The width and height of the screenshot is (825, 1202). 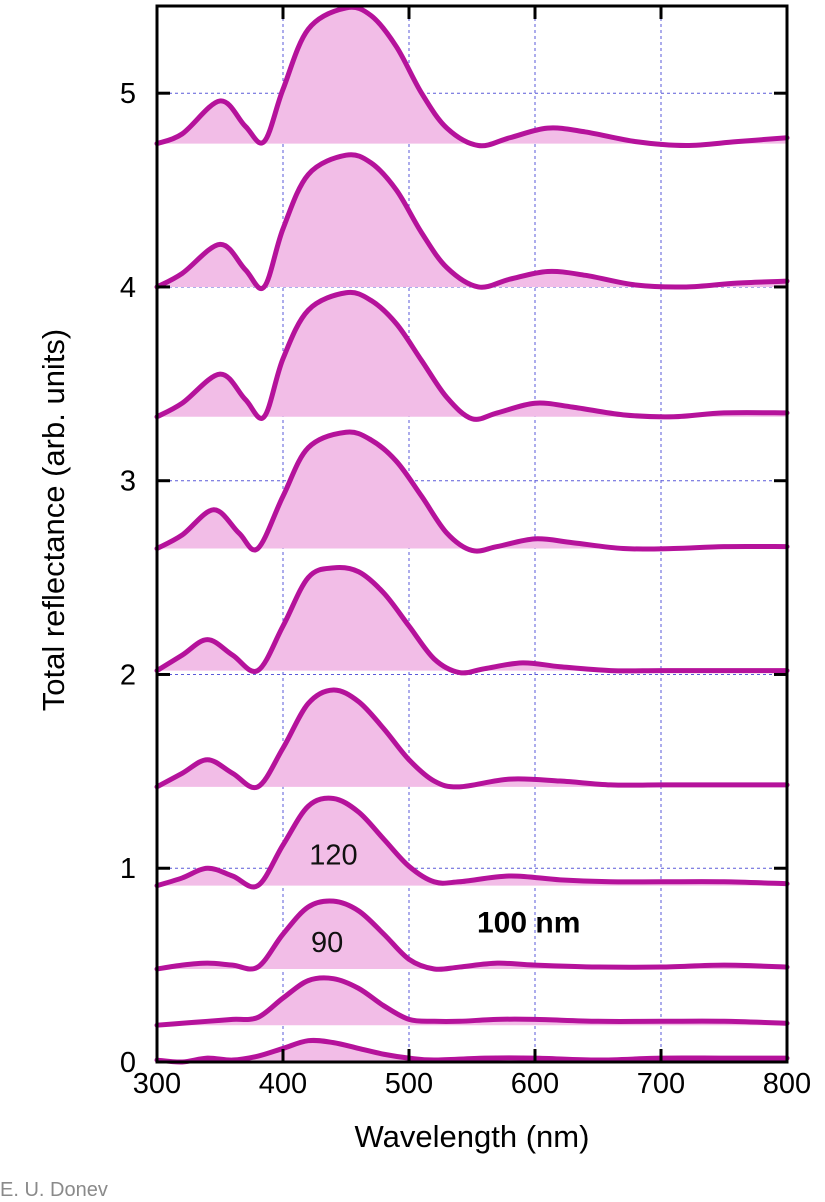 I want to click on annotation-0: 120, so click(x=333, y=856).